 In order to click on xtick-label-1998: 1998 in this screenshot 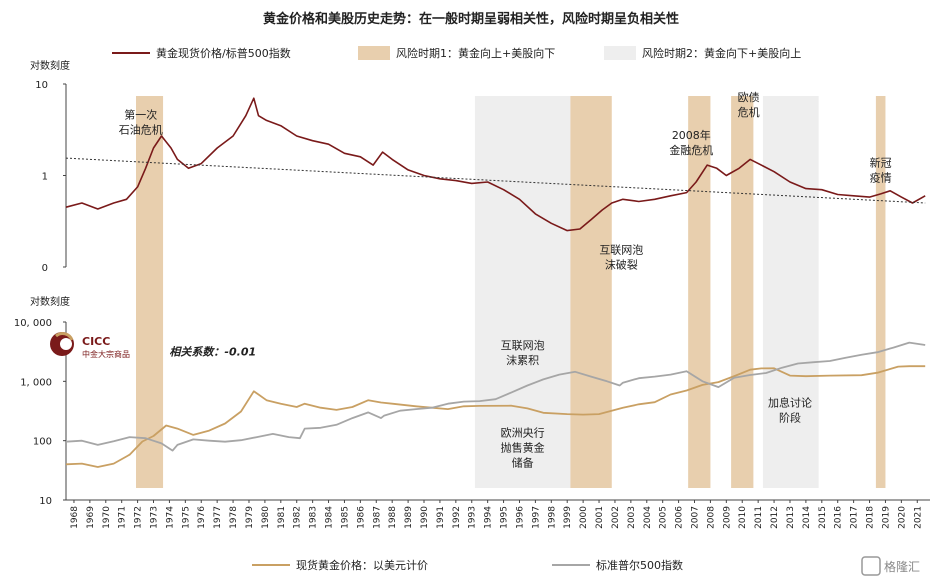, I will do `click(552, 517)`.